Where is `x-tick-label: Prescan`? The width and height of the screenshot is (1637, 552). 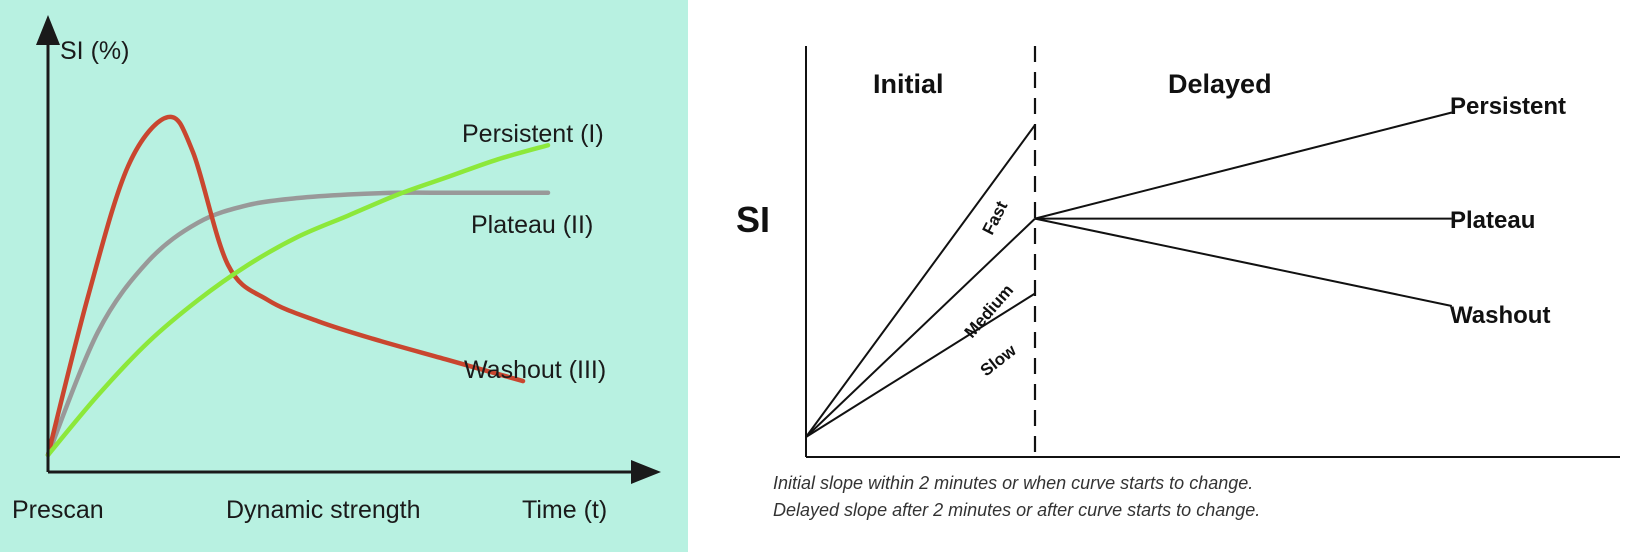
x-tick-label: Prescan is located at coordinates (58, 510).